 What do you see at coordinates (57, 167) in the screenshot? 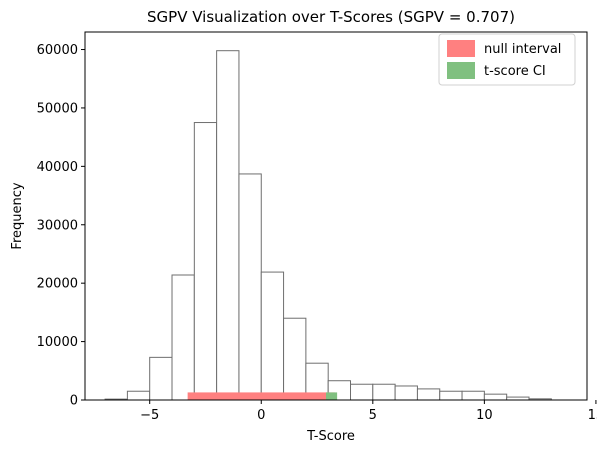
I see `y-tick-label: 40000` at bounding box center [57, 167].